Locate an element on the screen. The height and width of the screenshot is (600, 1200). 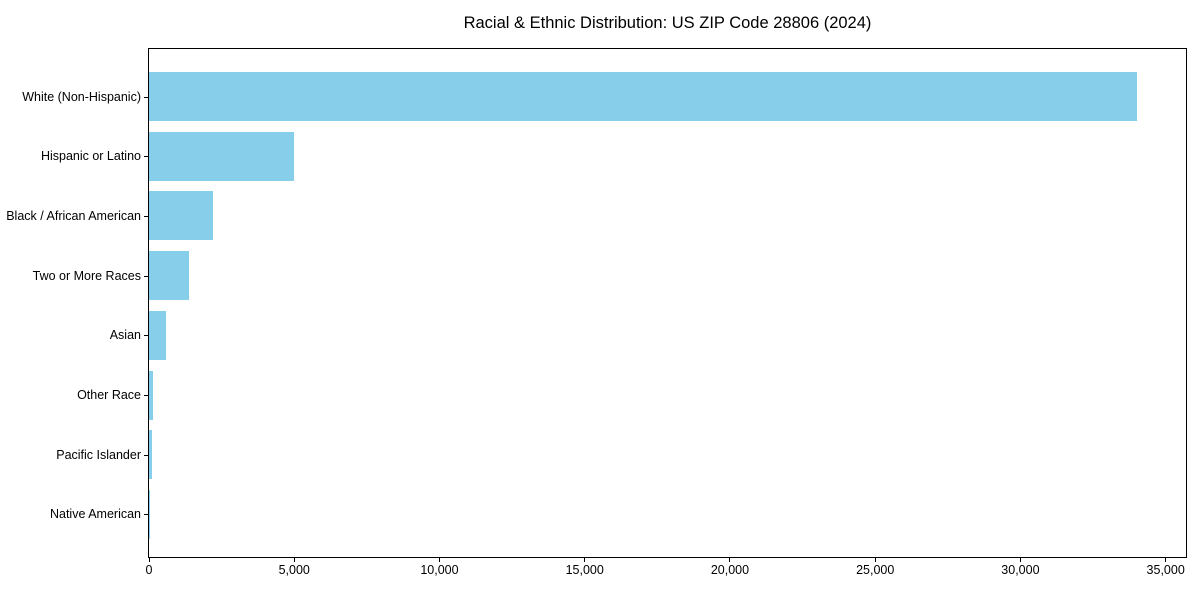
y-axis-label: Other Race is located at coordinates (109, 395).